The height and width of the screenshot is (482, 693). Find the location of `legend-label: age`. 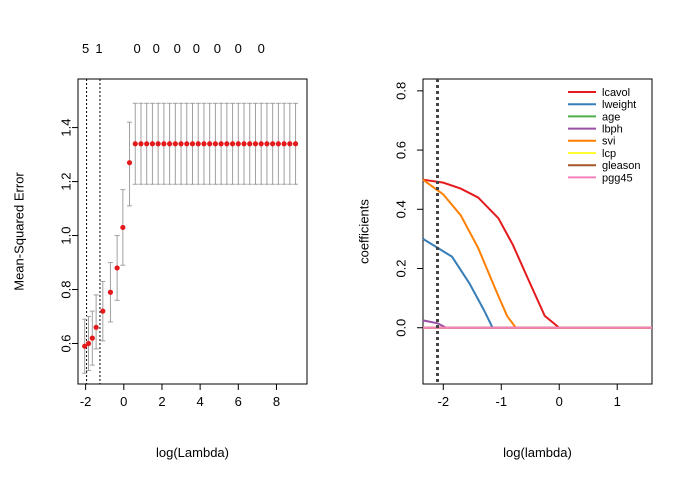

legend-label: age is located at coordinates (611, 117).